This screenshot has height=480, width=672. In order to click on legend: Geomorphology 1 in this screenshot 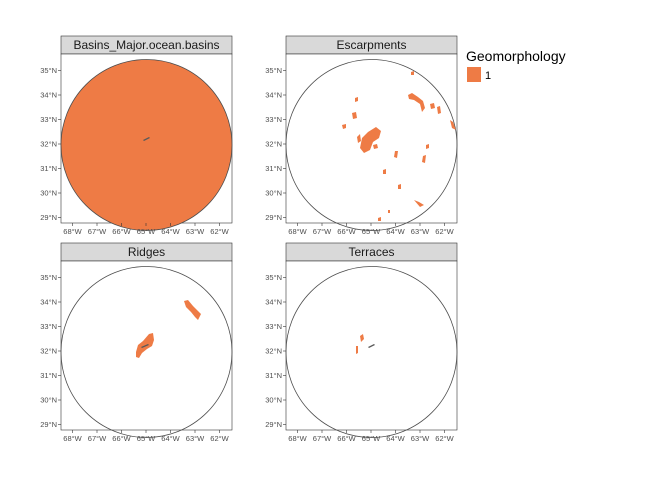, I will do `click(516, 65)`.